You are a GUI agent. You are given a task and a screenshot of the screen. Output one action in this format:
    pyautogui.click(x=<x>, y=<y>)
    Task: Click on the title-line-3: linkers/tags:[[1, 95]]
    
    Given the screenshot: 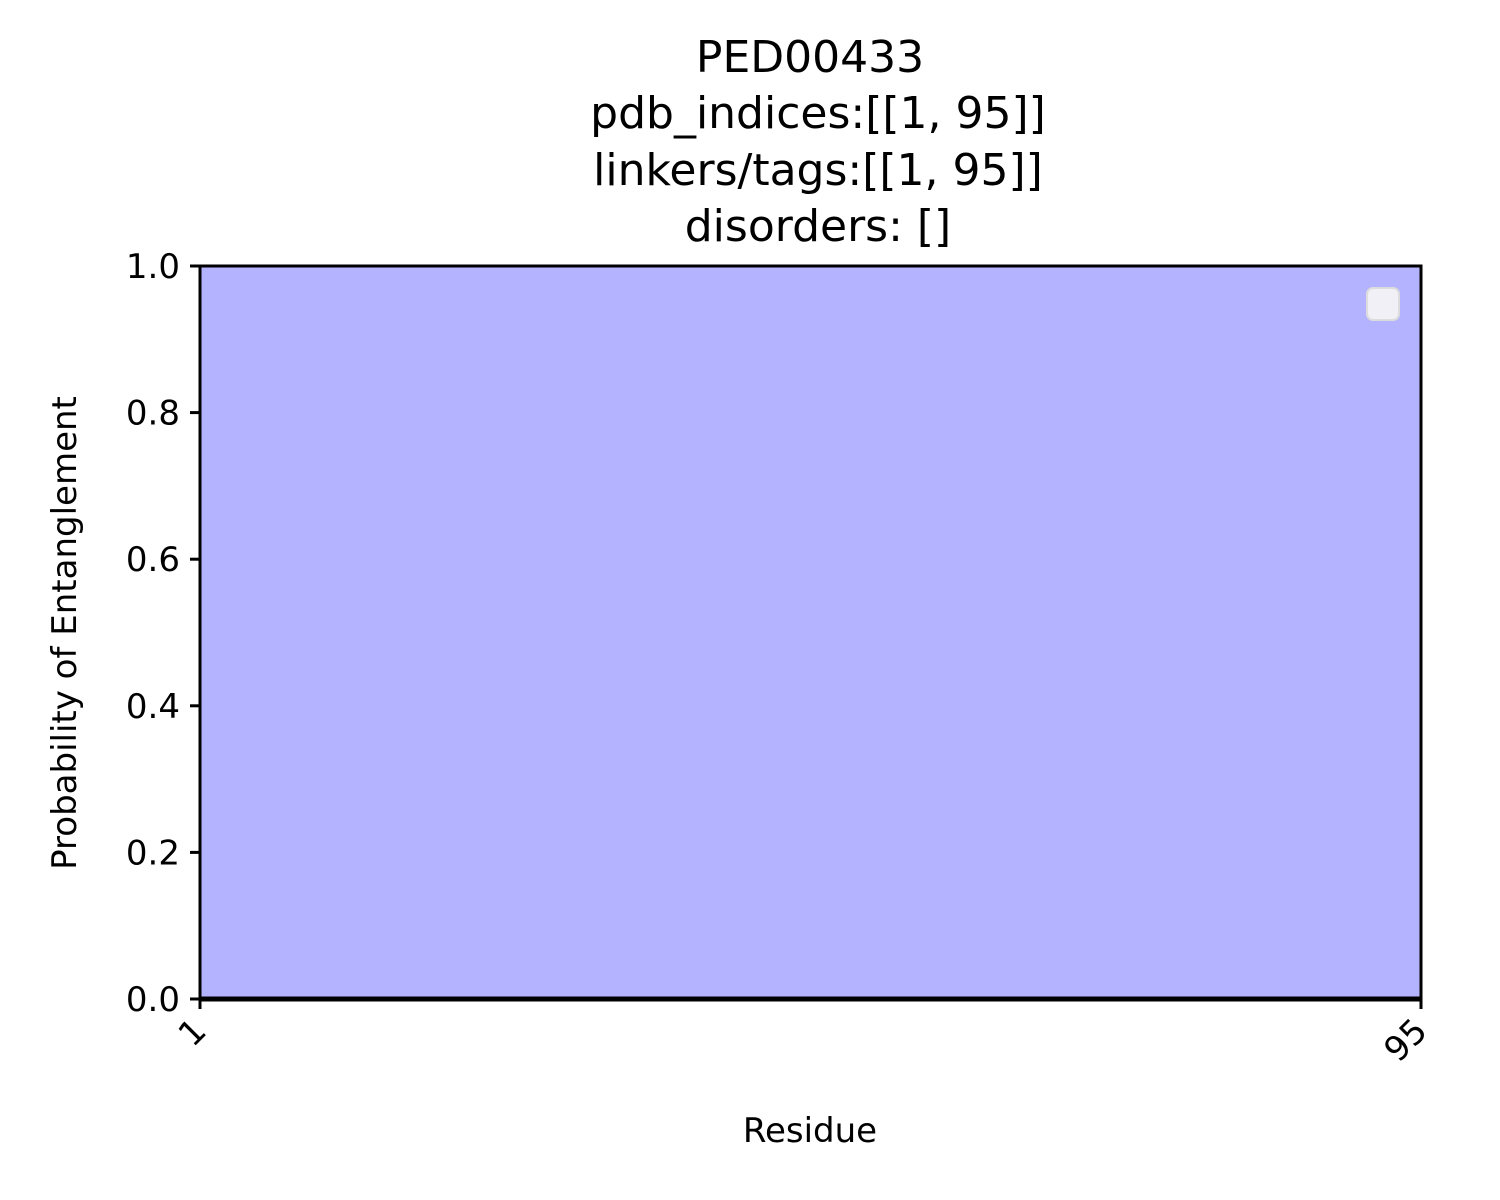 What is the action you would take?
    pyautogui.click(x=818, y=170)
    